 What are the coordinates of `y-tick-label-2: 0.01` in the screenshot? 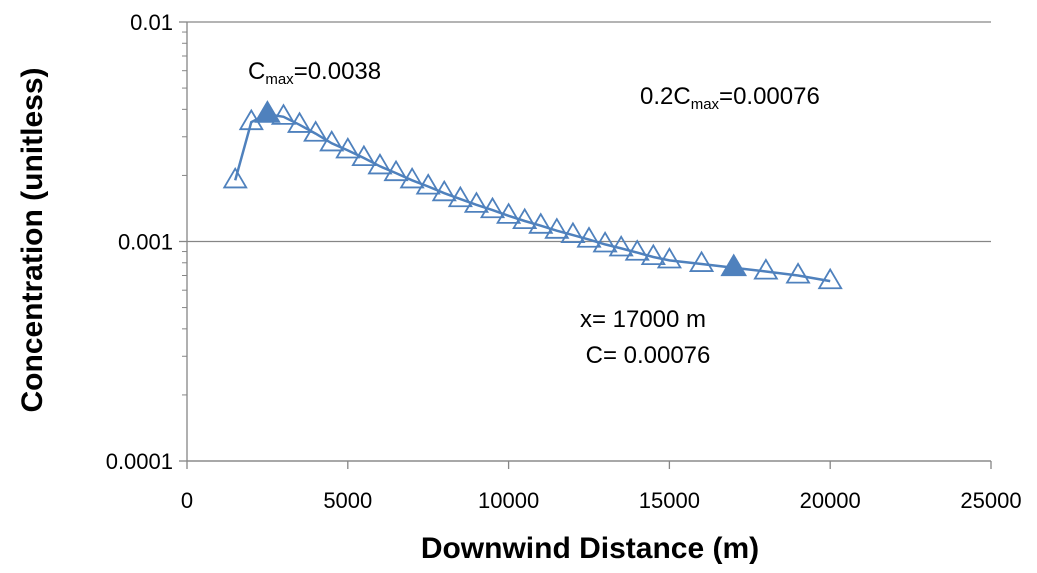 It's located at (151, 22).